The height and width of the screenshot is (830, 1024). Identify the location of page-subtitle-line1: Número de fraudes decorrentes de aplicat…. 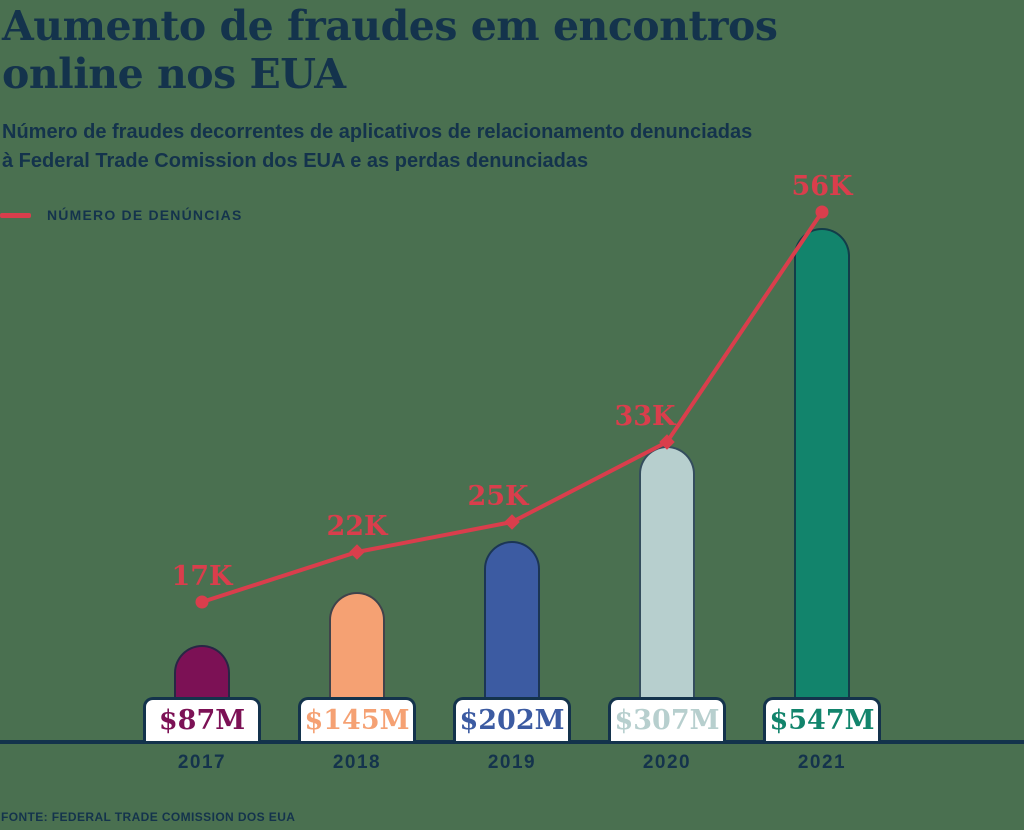
(377, 132).